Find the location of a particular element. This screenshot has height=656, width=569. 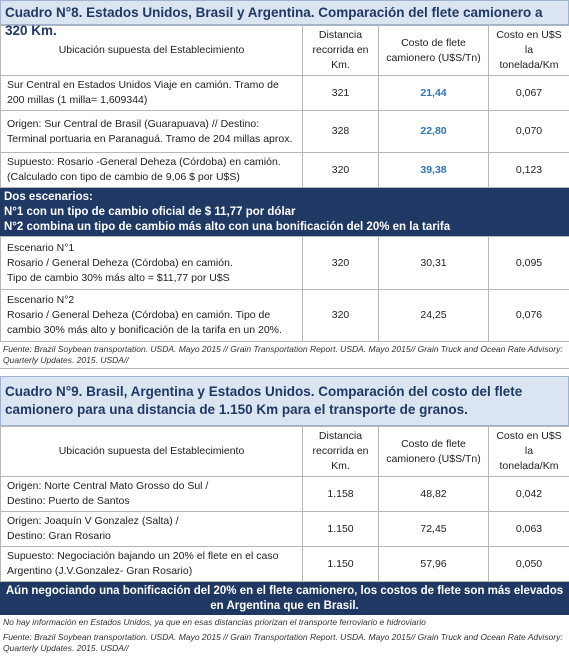

header-cell: Ubicación supuesta del Establecimiento is located at coordinates (152, 452).